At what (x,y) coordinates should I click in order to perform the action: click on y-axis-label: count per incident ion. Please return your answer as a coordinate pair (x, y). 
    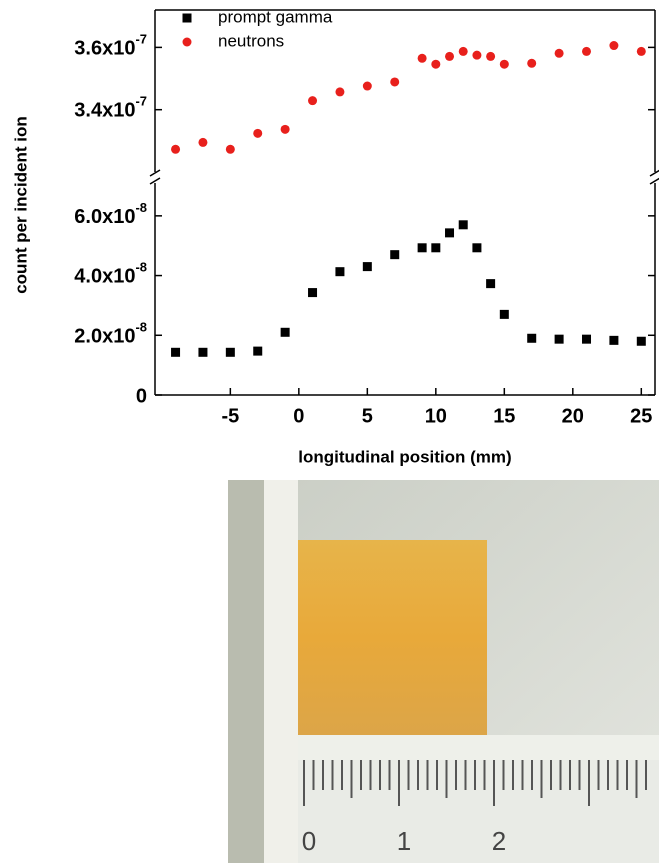
    Looking at the image, I should click on (20, 205).